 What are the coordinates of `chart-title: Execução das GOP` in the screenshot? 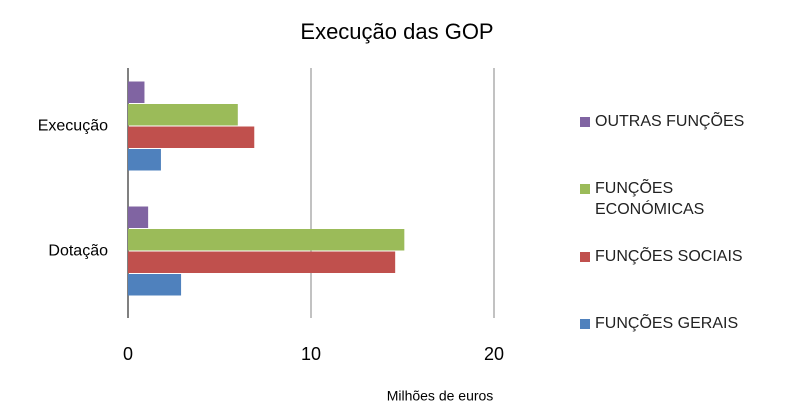 It's located at (396, 31).